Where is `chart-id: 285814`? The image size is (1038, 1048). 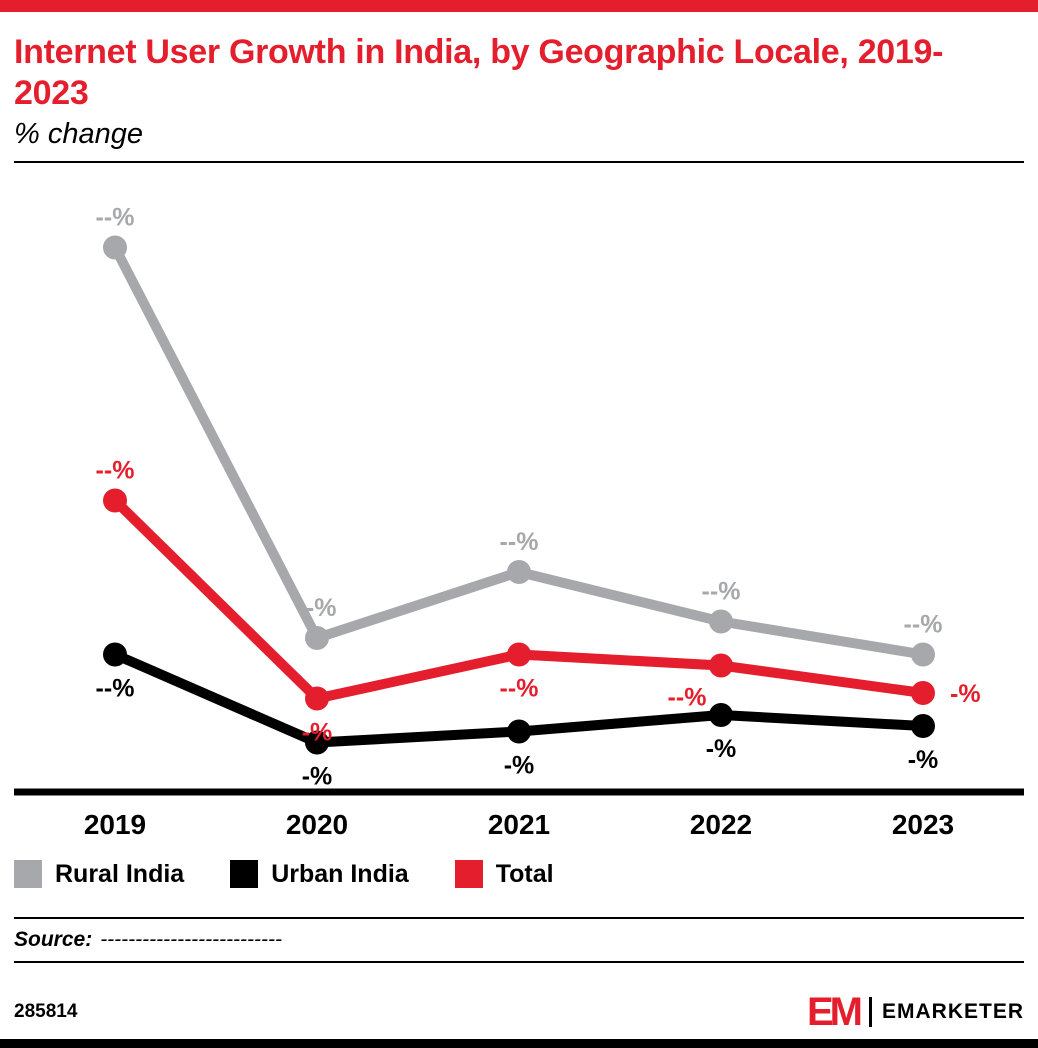 chart-id: 285814 is located at coordinates (46, 1011).